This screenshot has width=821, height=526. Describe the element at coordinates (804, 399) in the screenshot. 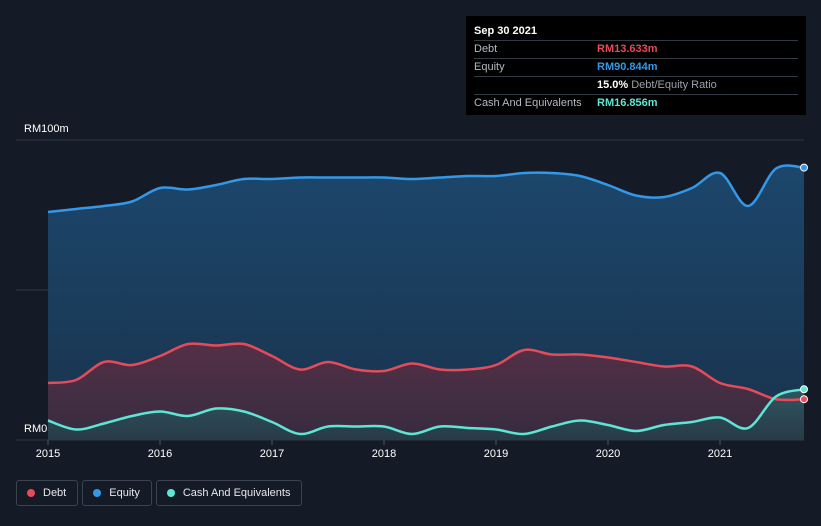

I see `debt-end-point` at that location.